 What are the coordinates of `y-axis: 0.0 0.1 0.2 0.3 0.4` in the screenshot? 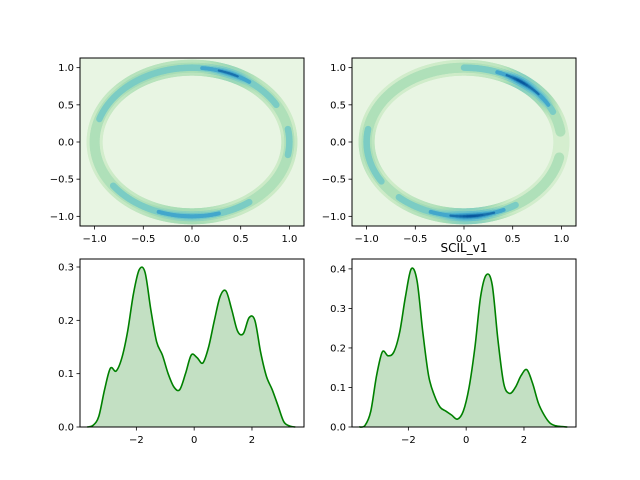 It's located at (341, 349).